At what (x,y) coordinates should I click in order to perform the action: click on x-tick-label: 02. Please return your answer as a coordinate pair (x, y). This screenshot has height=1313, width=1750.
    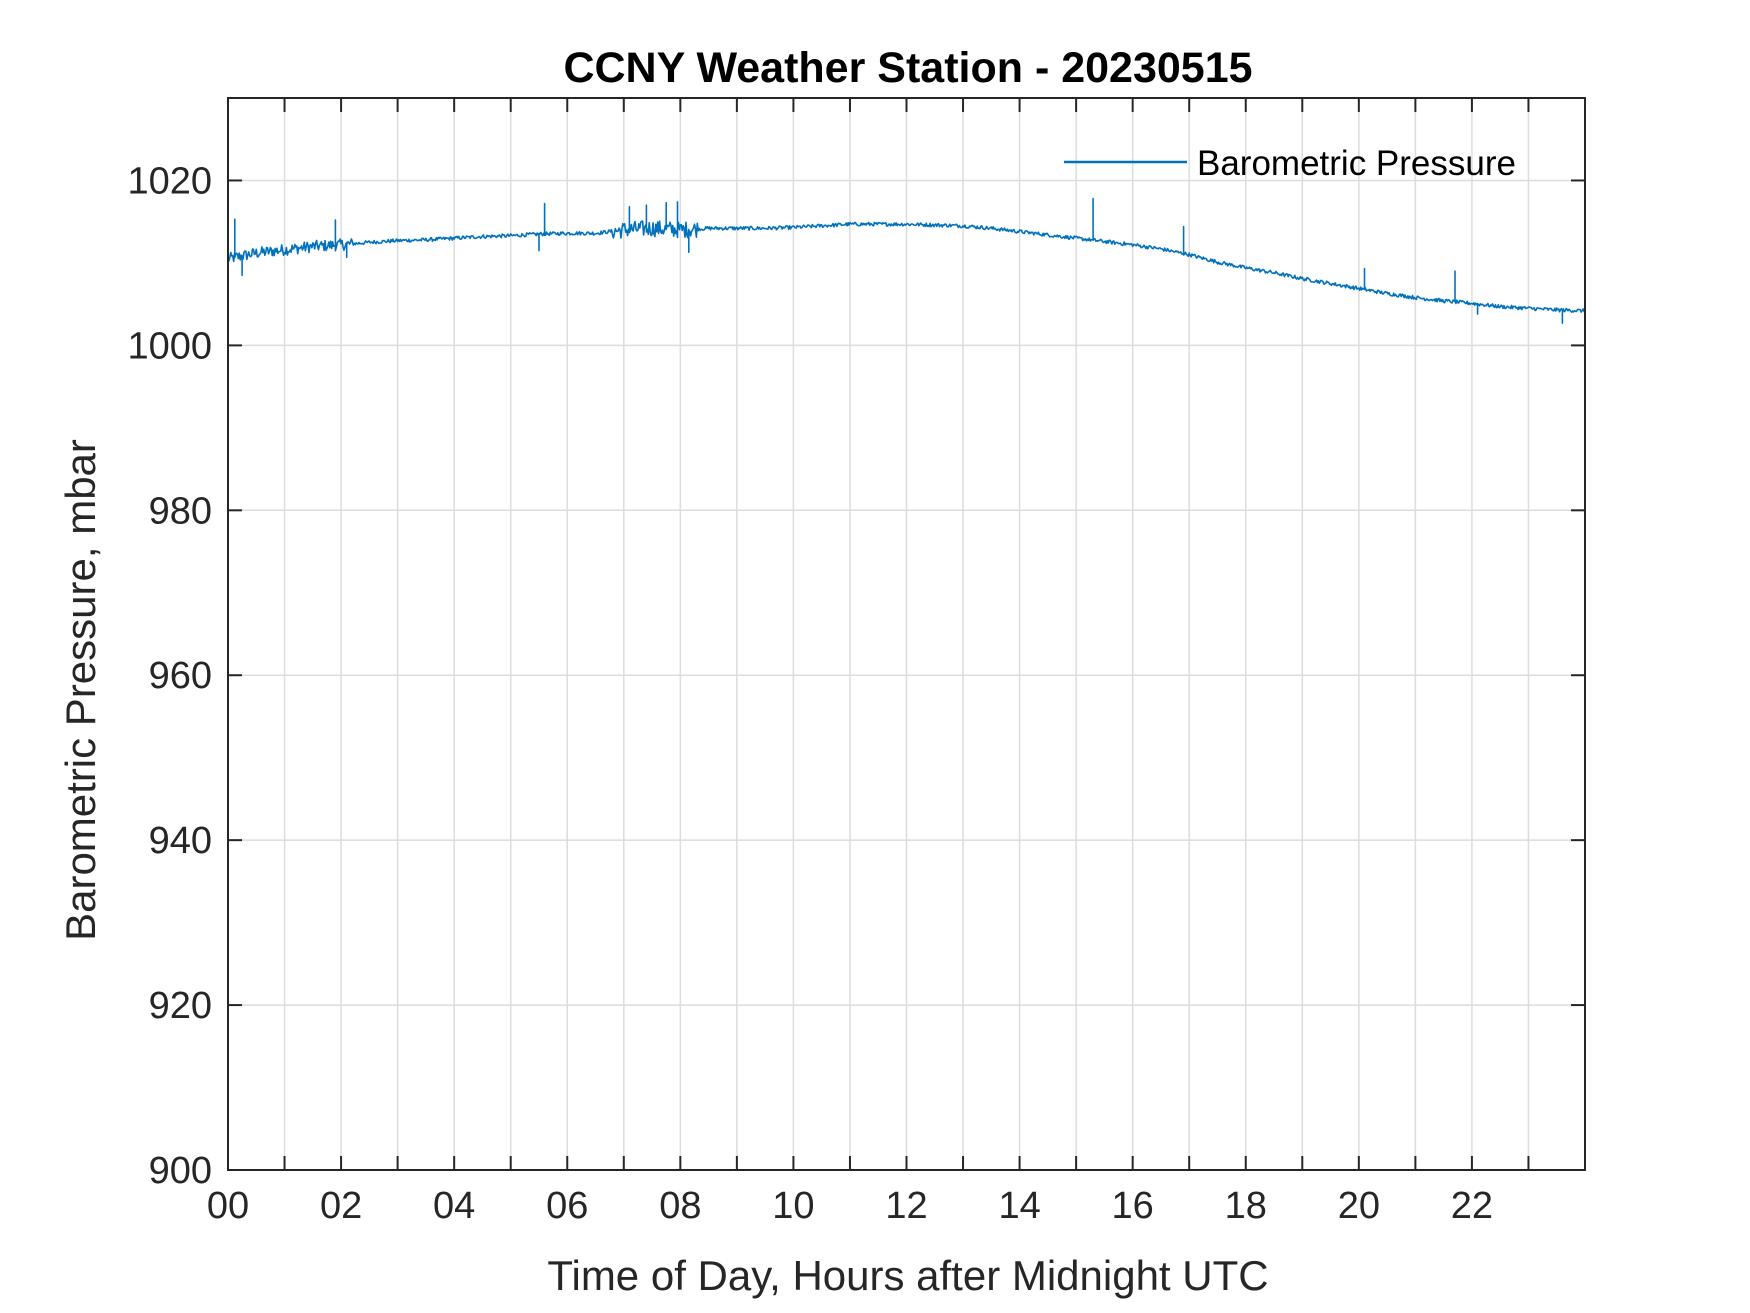
    Looking at the image, I should click on (341, 1206).